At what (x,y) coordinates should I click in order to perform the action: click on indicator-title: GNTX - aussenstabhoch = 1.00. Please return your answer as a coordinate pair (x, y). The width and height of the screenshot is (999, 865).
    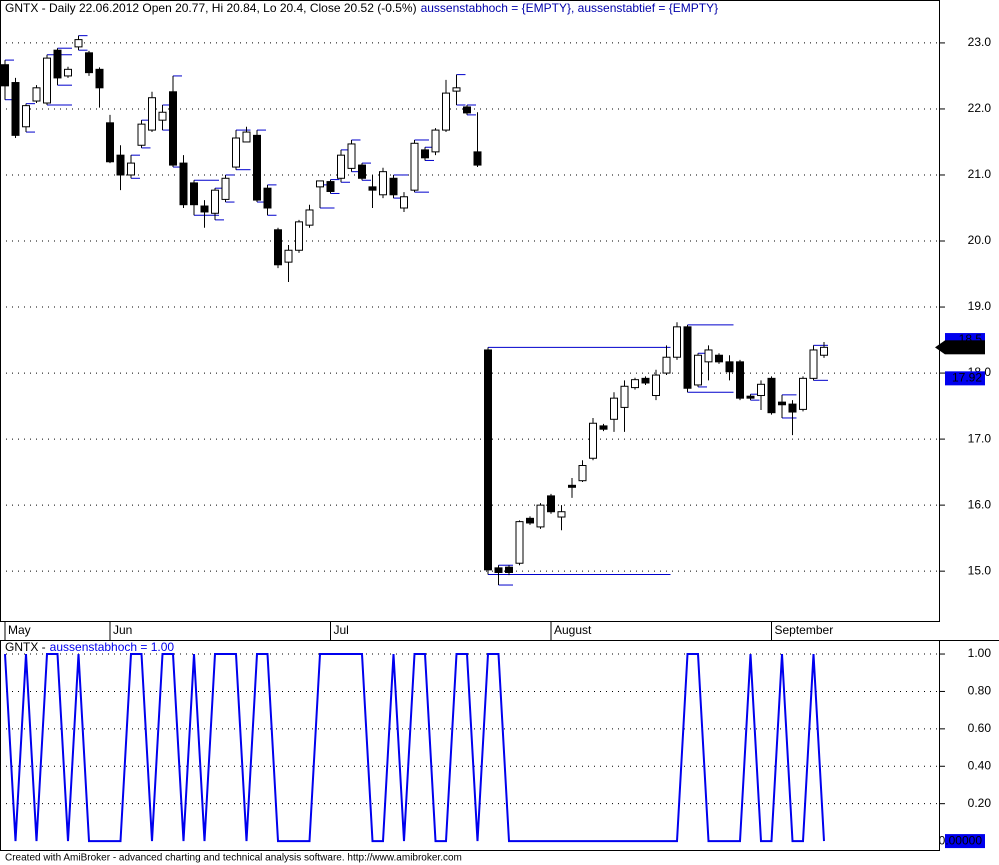
    Looking at the image, I should click on (89, 647).